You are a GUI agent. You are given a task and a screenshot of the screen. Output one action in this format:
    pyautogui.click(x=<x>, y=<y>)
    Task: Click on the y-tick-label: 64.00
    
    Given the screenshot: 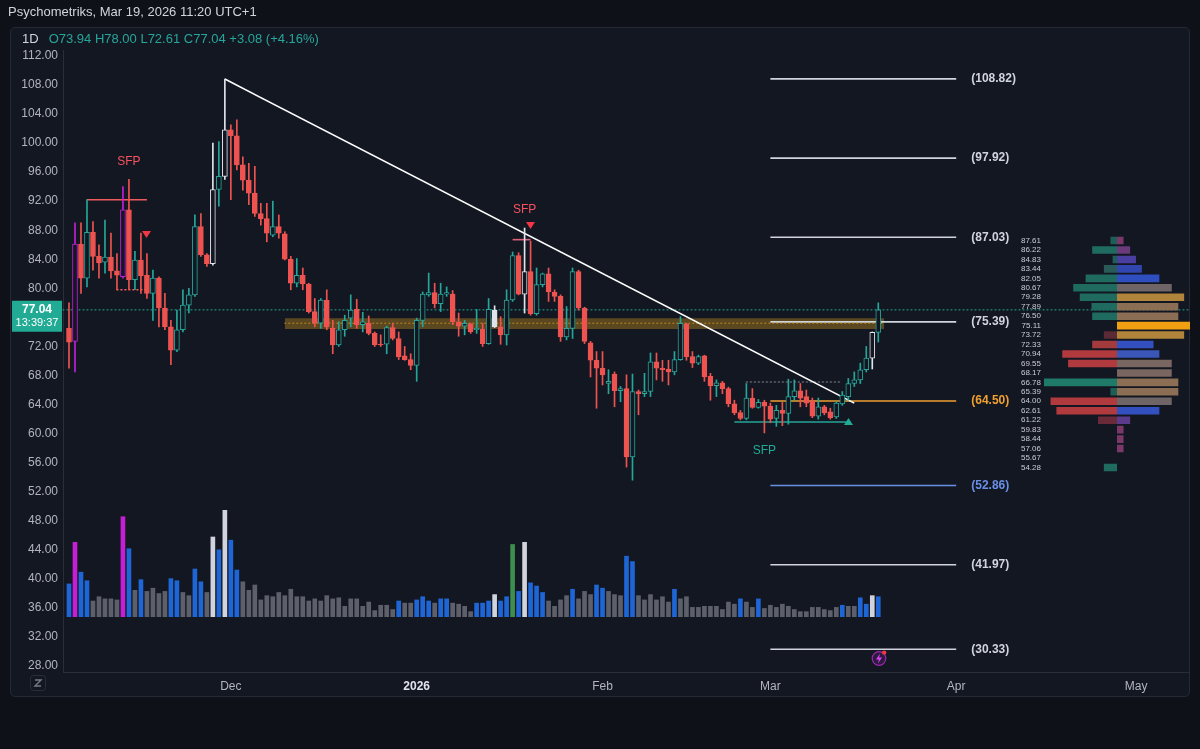 What is the action you would take?
    pyautogui.click(x=43, y=403)
    